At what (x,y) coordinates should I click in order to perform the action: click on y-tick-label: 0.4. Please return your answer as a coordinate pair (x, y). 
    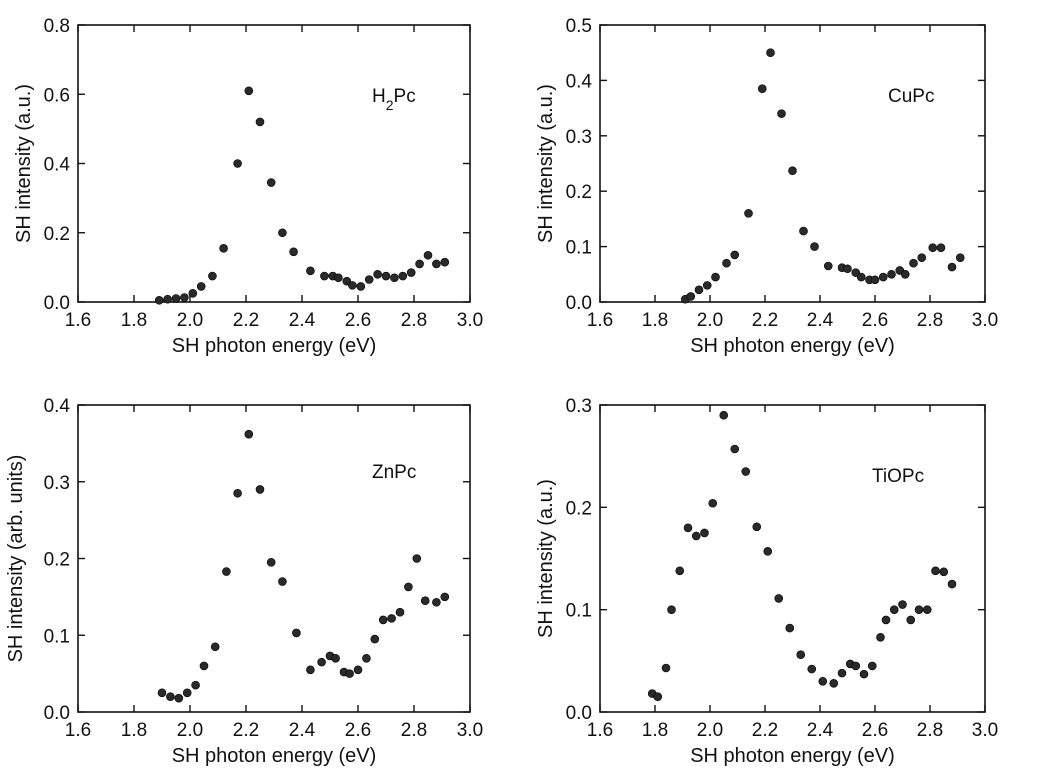
    Looking at the image, I should click on (57, 406).